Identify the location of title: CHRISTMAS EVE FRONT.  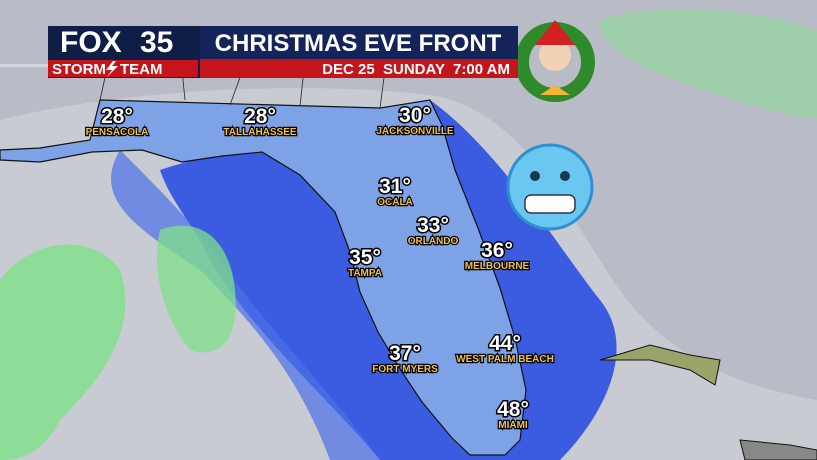
(358, 43).